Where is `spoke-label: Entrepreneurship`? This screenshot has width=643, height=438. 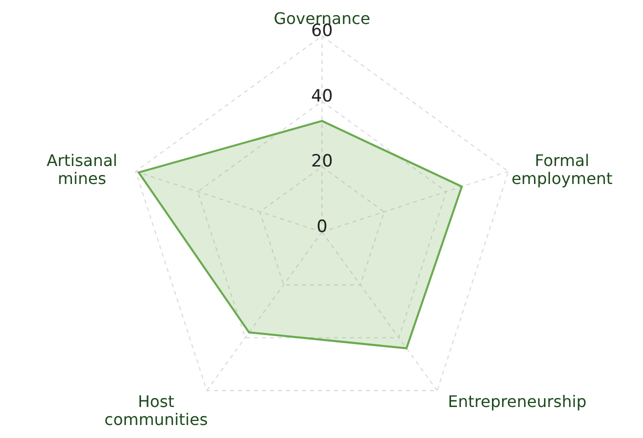 spoke-label: Entrepreneurship is located at coordinates (517, 402).